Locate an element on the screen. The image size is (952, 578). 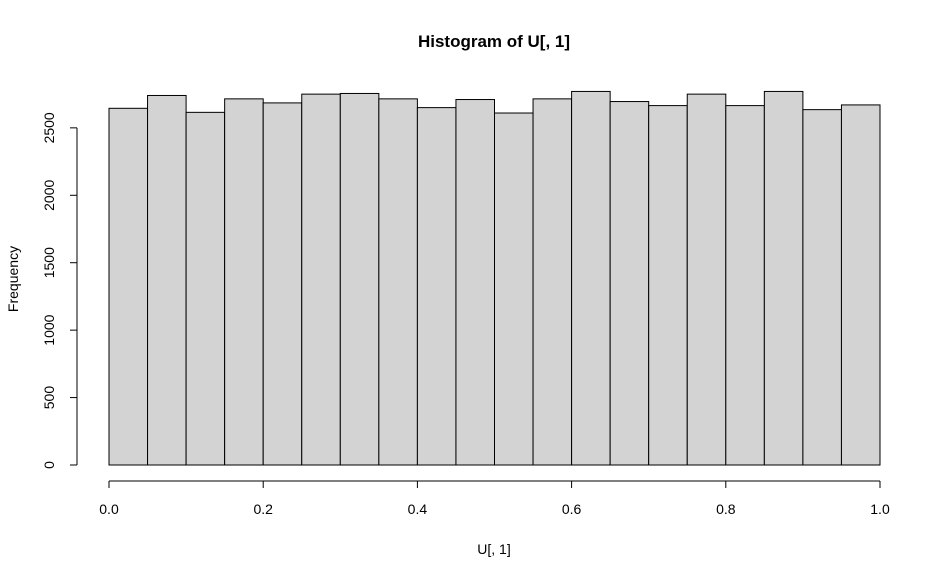
y-tick-label: 0 is located at coordinates (49, 465).